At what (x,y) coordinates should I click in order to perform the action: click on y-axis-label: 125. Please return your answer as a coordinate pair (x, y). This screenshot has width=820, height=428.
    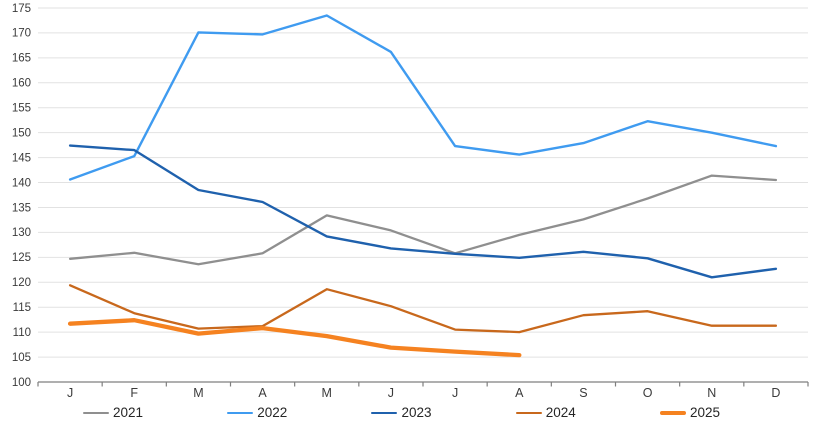
    Looking at the image, I should click on (21, 258).